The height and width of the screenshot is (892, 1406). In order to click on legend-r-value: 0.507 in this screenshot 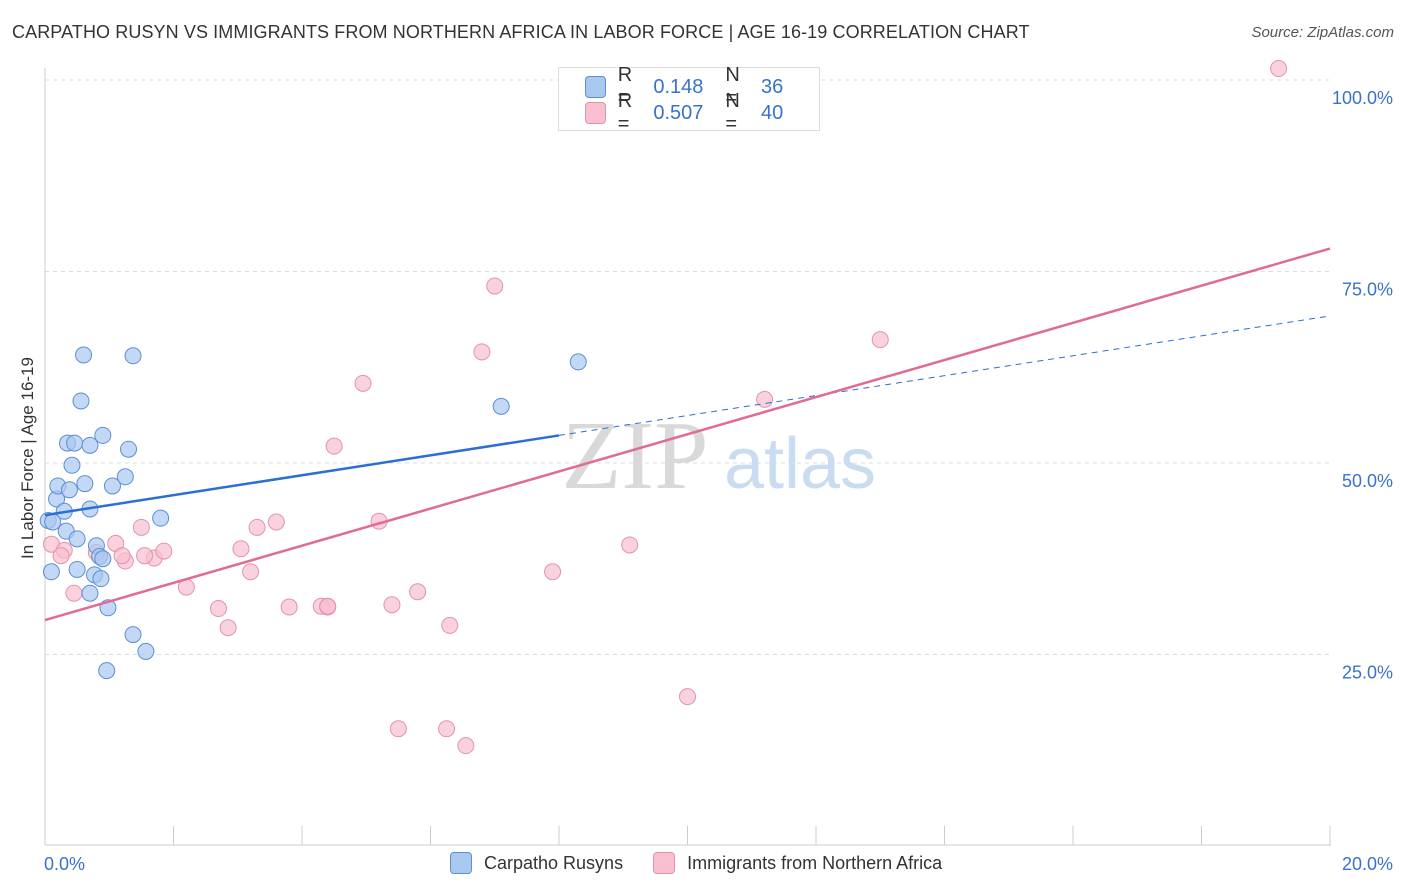, I will do `click(678, 112)`.